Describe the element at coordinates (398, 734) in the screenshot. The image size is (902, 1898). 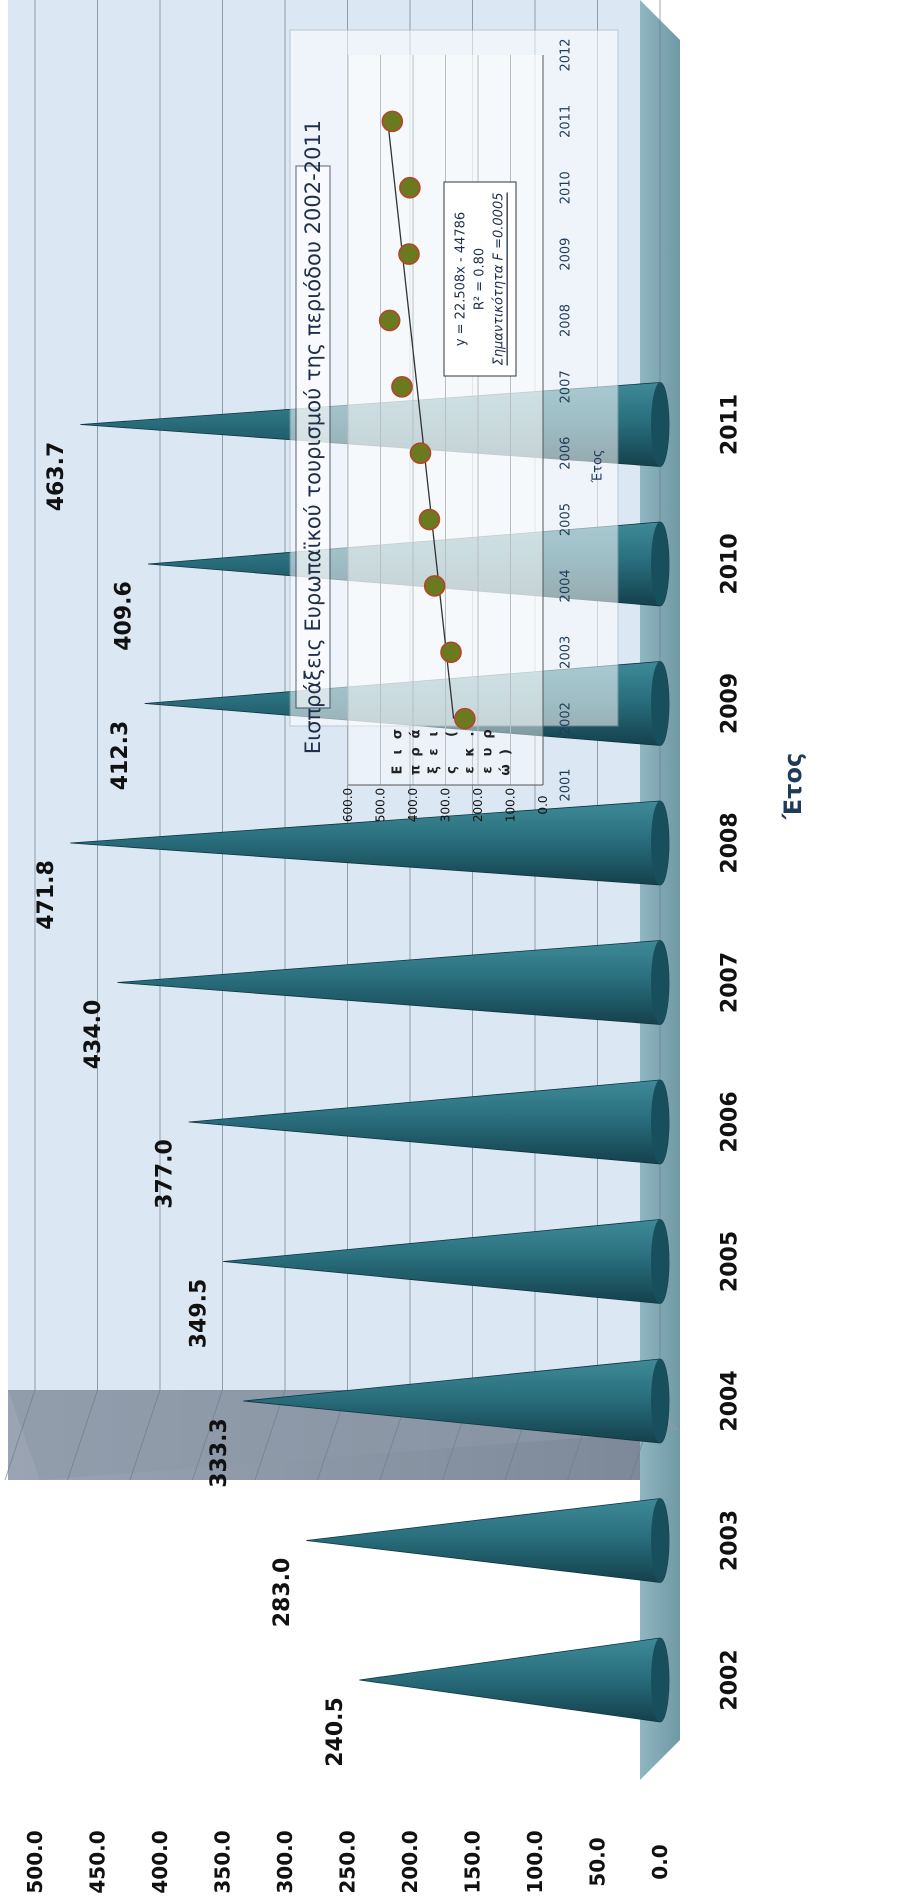
I see `inset-y-axis-title-char: σ` at that location.